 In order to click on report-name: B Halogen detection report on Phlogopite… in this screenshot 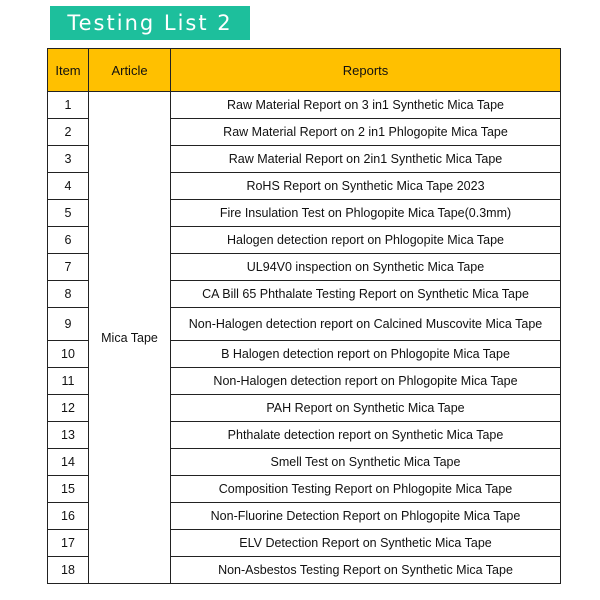, I will do `click(365, 354)`.